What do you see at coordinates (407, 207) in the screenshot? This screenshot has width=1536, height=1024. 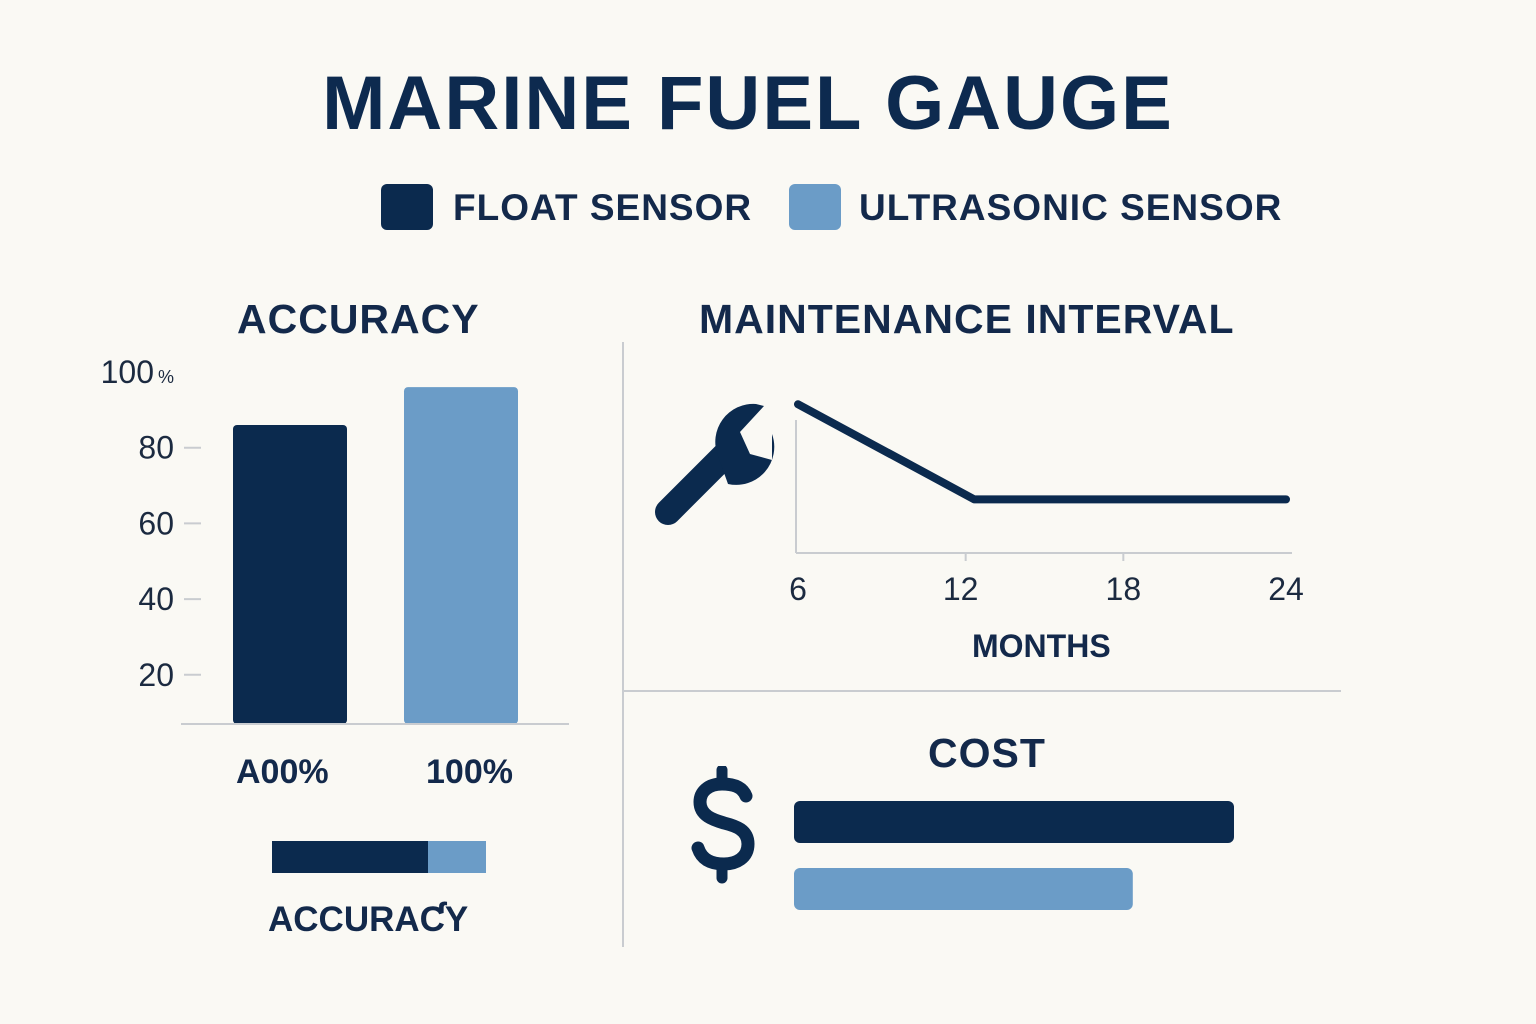 I see `legend-swatch-float` at bounding box center [407, 207].